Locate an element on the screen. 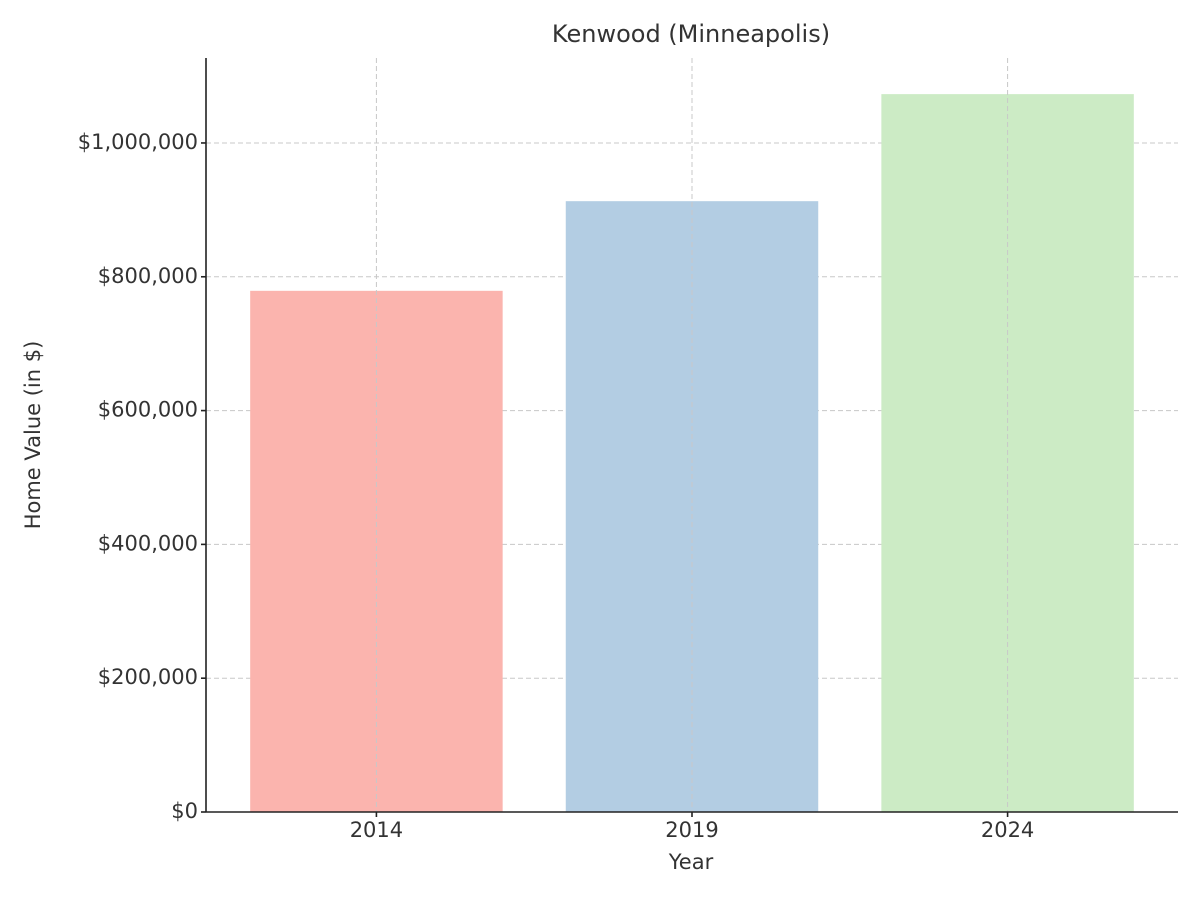  y-tick-label: $600,000 is located at coordinates (148, 410).